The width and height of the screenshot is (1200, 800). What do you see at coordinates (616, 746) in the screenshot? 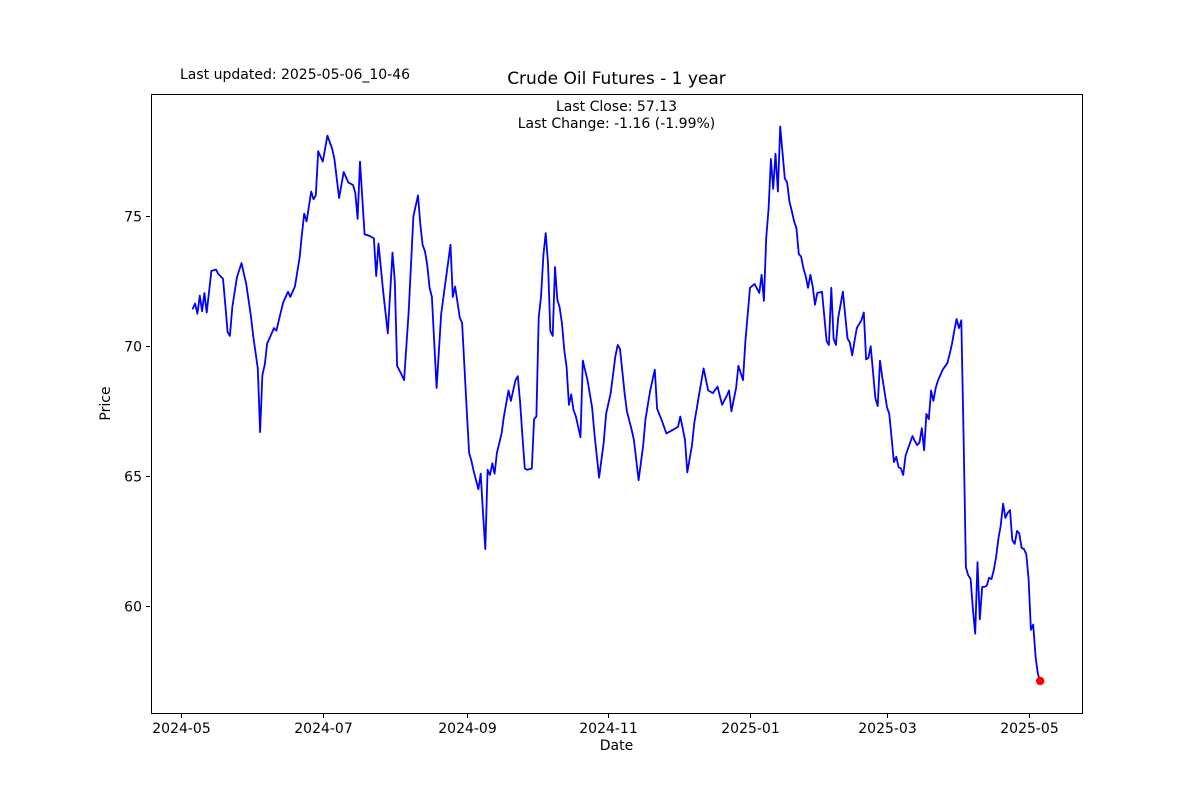
I see `x-axis-label: Date` at bounding box center [616, 746].